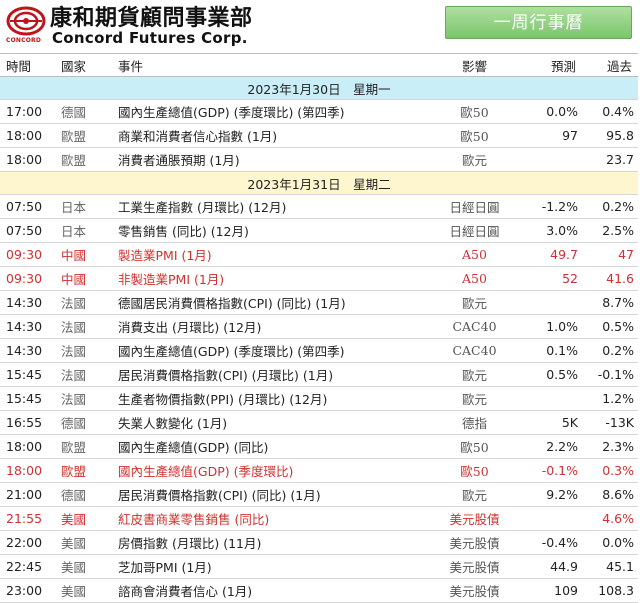 The height and width of the screenshot is (603, 644). What do you see at coordinates (610, 590) in the screenshot?
I see `event-previous: 108.3` at bounding box center [610, 590].